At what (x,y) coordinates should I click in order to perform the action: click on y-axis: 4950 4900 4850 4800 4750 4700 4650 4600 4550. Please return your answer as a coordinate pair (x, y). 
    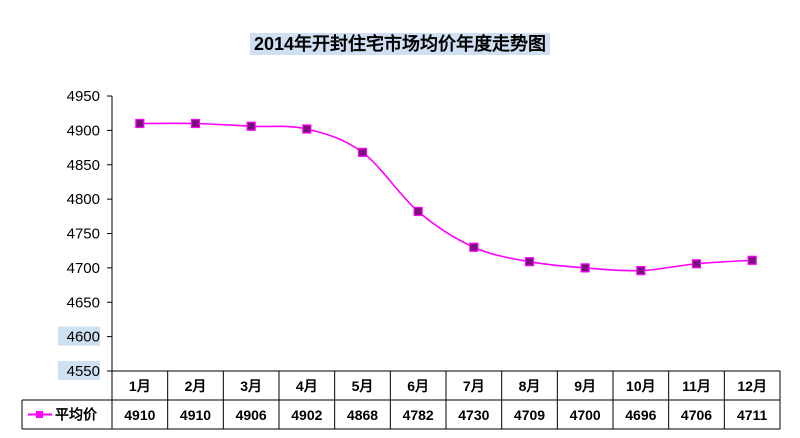
    Looking at the image, I should click on (85, 234).